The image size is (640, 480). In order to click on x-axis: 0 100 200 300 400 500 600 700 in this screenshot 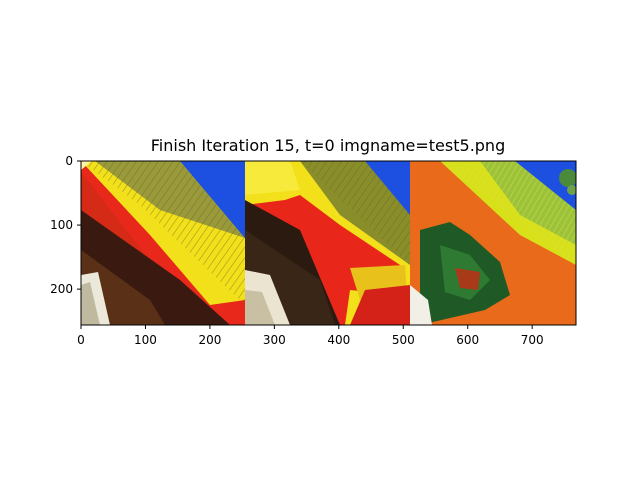, I will do `click(310, 336)`.